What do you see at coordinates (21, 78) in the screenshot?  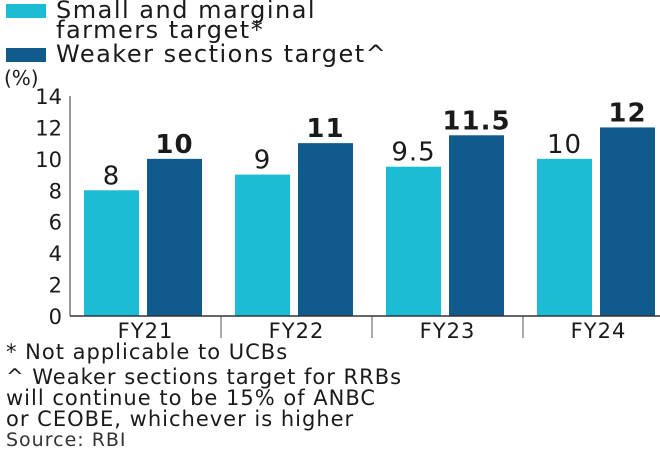 I see `y-axis-unit: (%)` at bounding box center [21, 78].